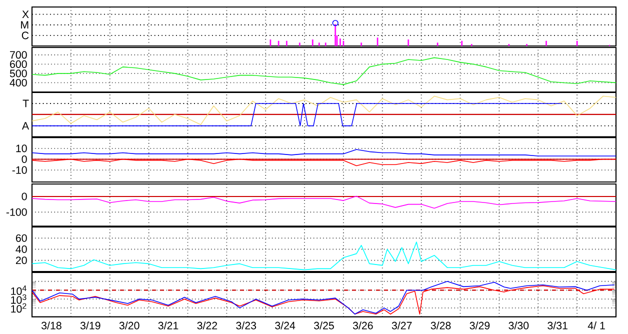  What do you see at coordinates (18, 74) in the screenshot?
I see `y-tick-label: 500` at bounding box center [18, 74].